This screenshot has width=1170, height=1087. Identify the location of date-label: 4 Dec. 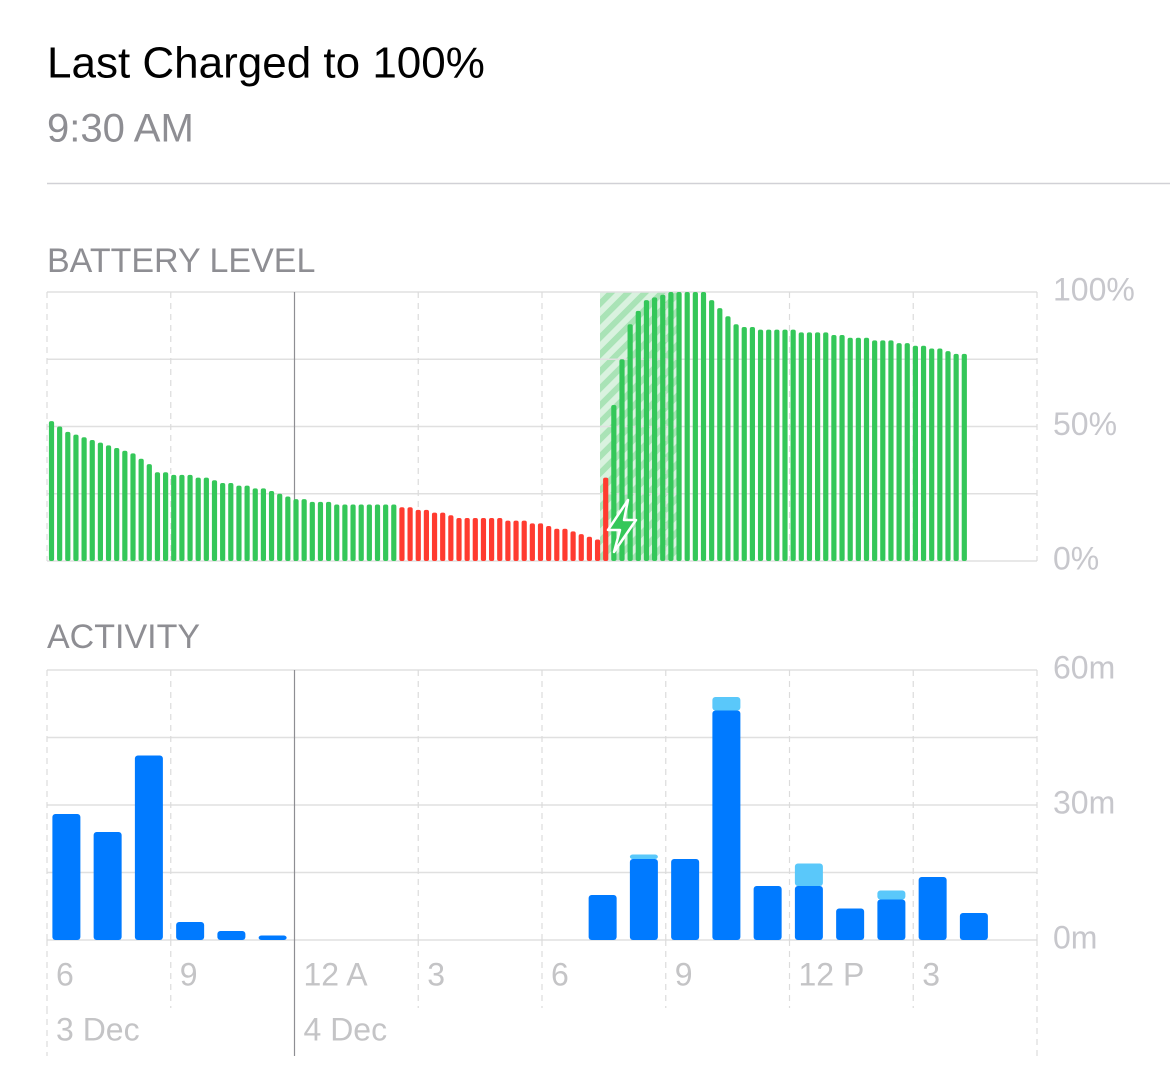
(346, 1029).